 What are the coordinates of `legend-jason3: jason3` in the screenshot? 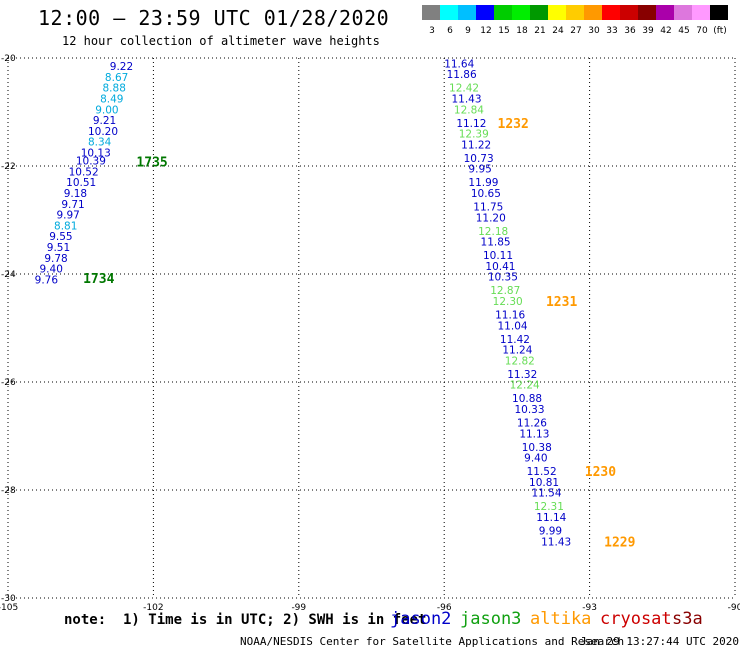 It's located at (491, 619).